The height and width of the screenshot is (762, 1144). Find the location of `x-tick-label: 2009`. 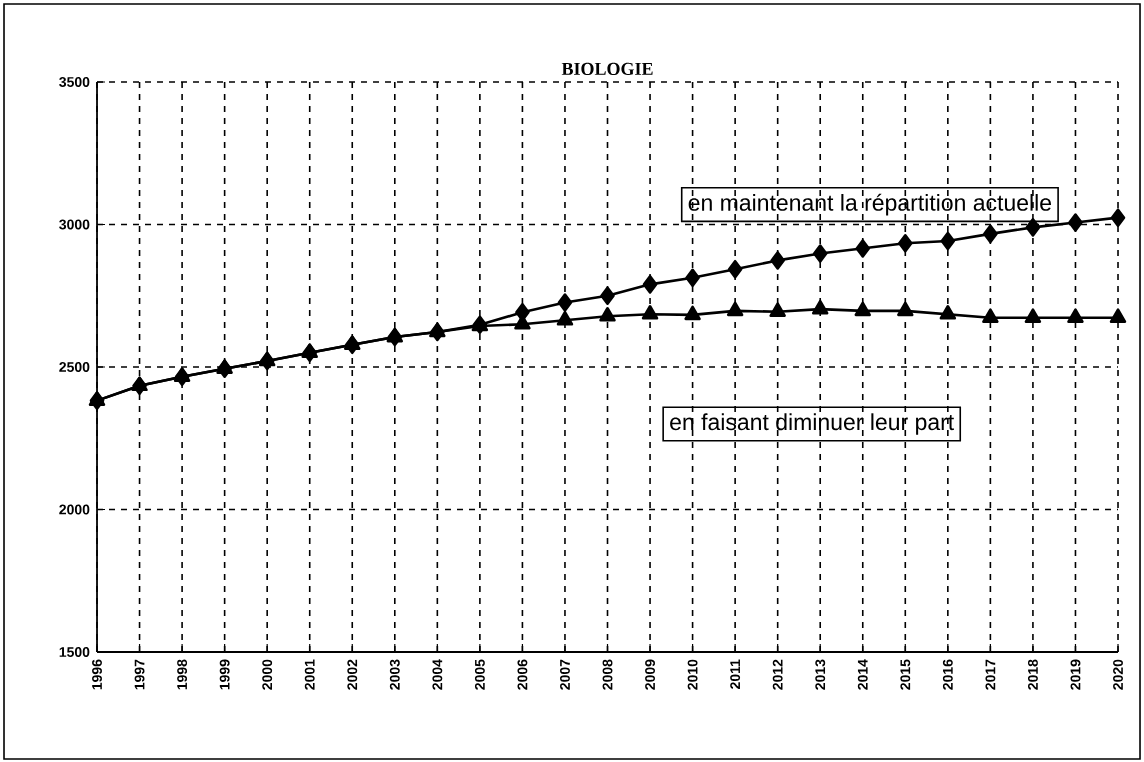

x-tick-label: 2009 is located at coordinates (650, 674).